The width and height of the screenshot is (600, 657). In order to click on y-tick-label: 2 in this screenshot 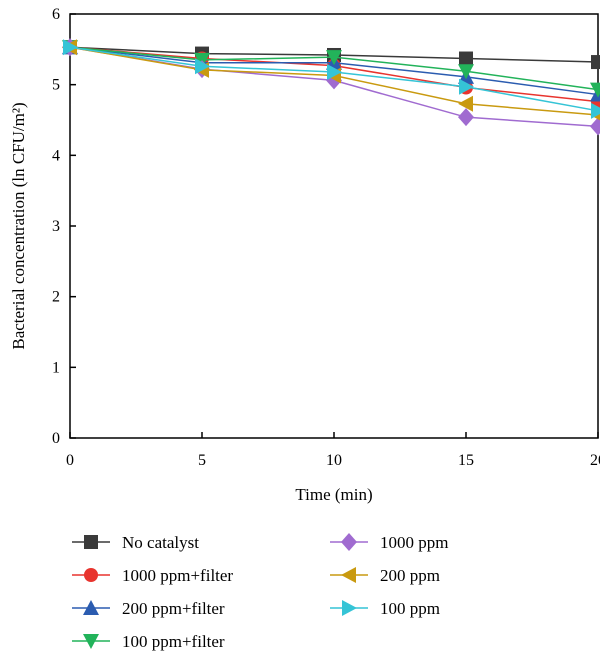, I will do `click(56, 297)`.